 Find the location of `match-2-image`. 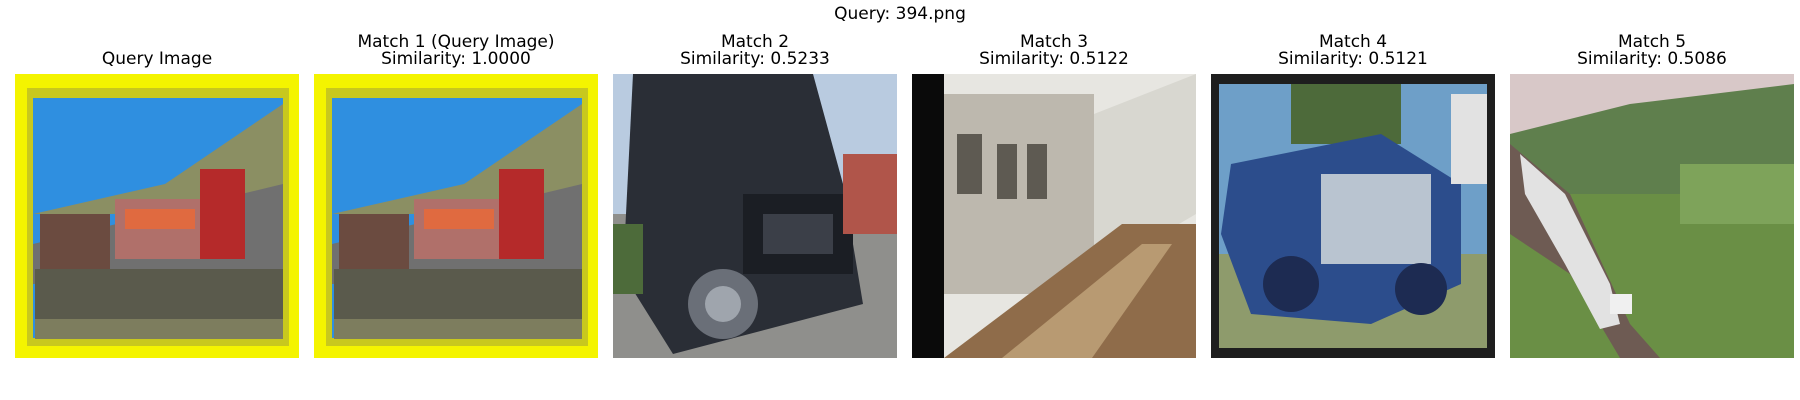

match-2-image is located at coordinates (755, 216).